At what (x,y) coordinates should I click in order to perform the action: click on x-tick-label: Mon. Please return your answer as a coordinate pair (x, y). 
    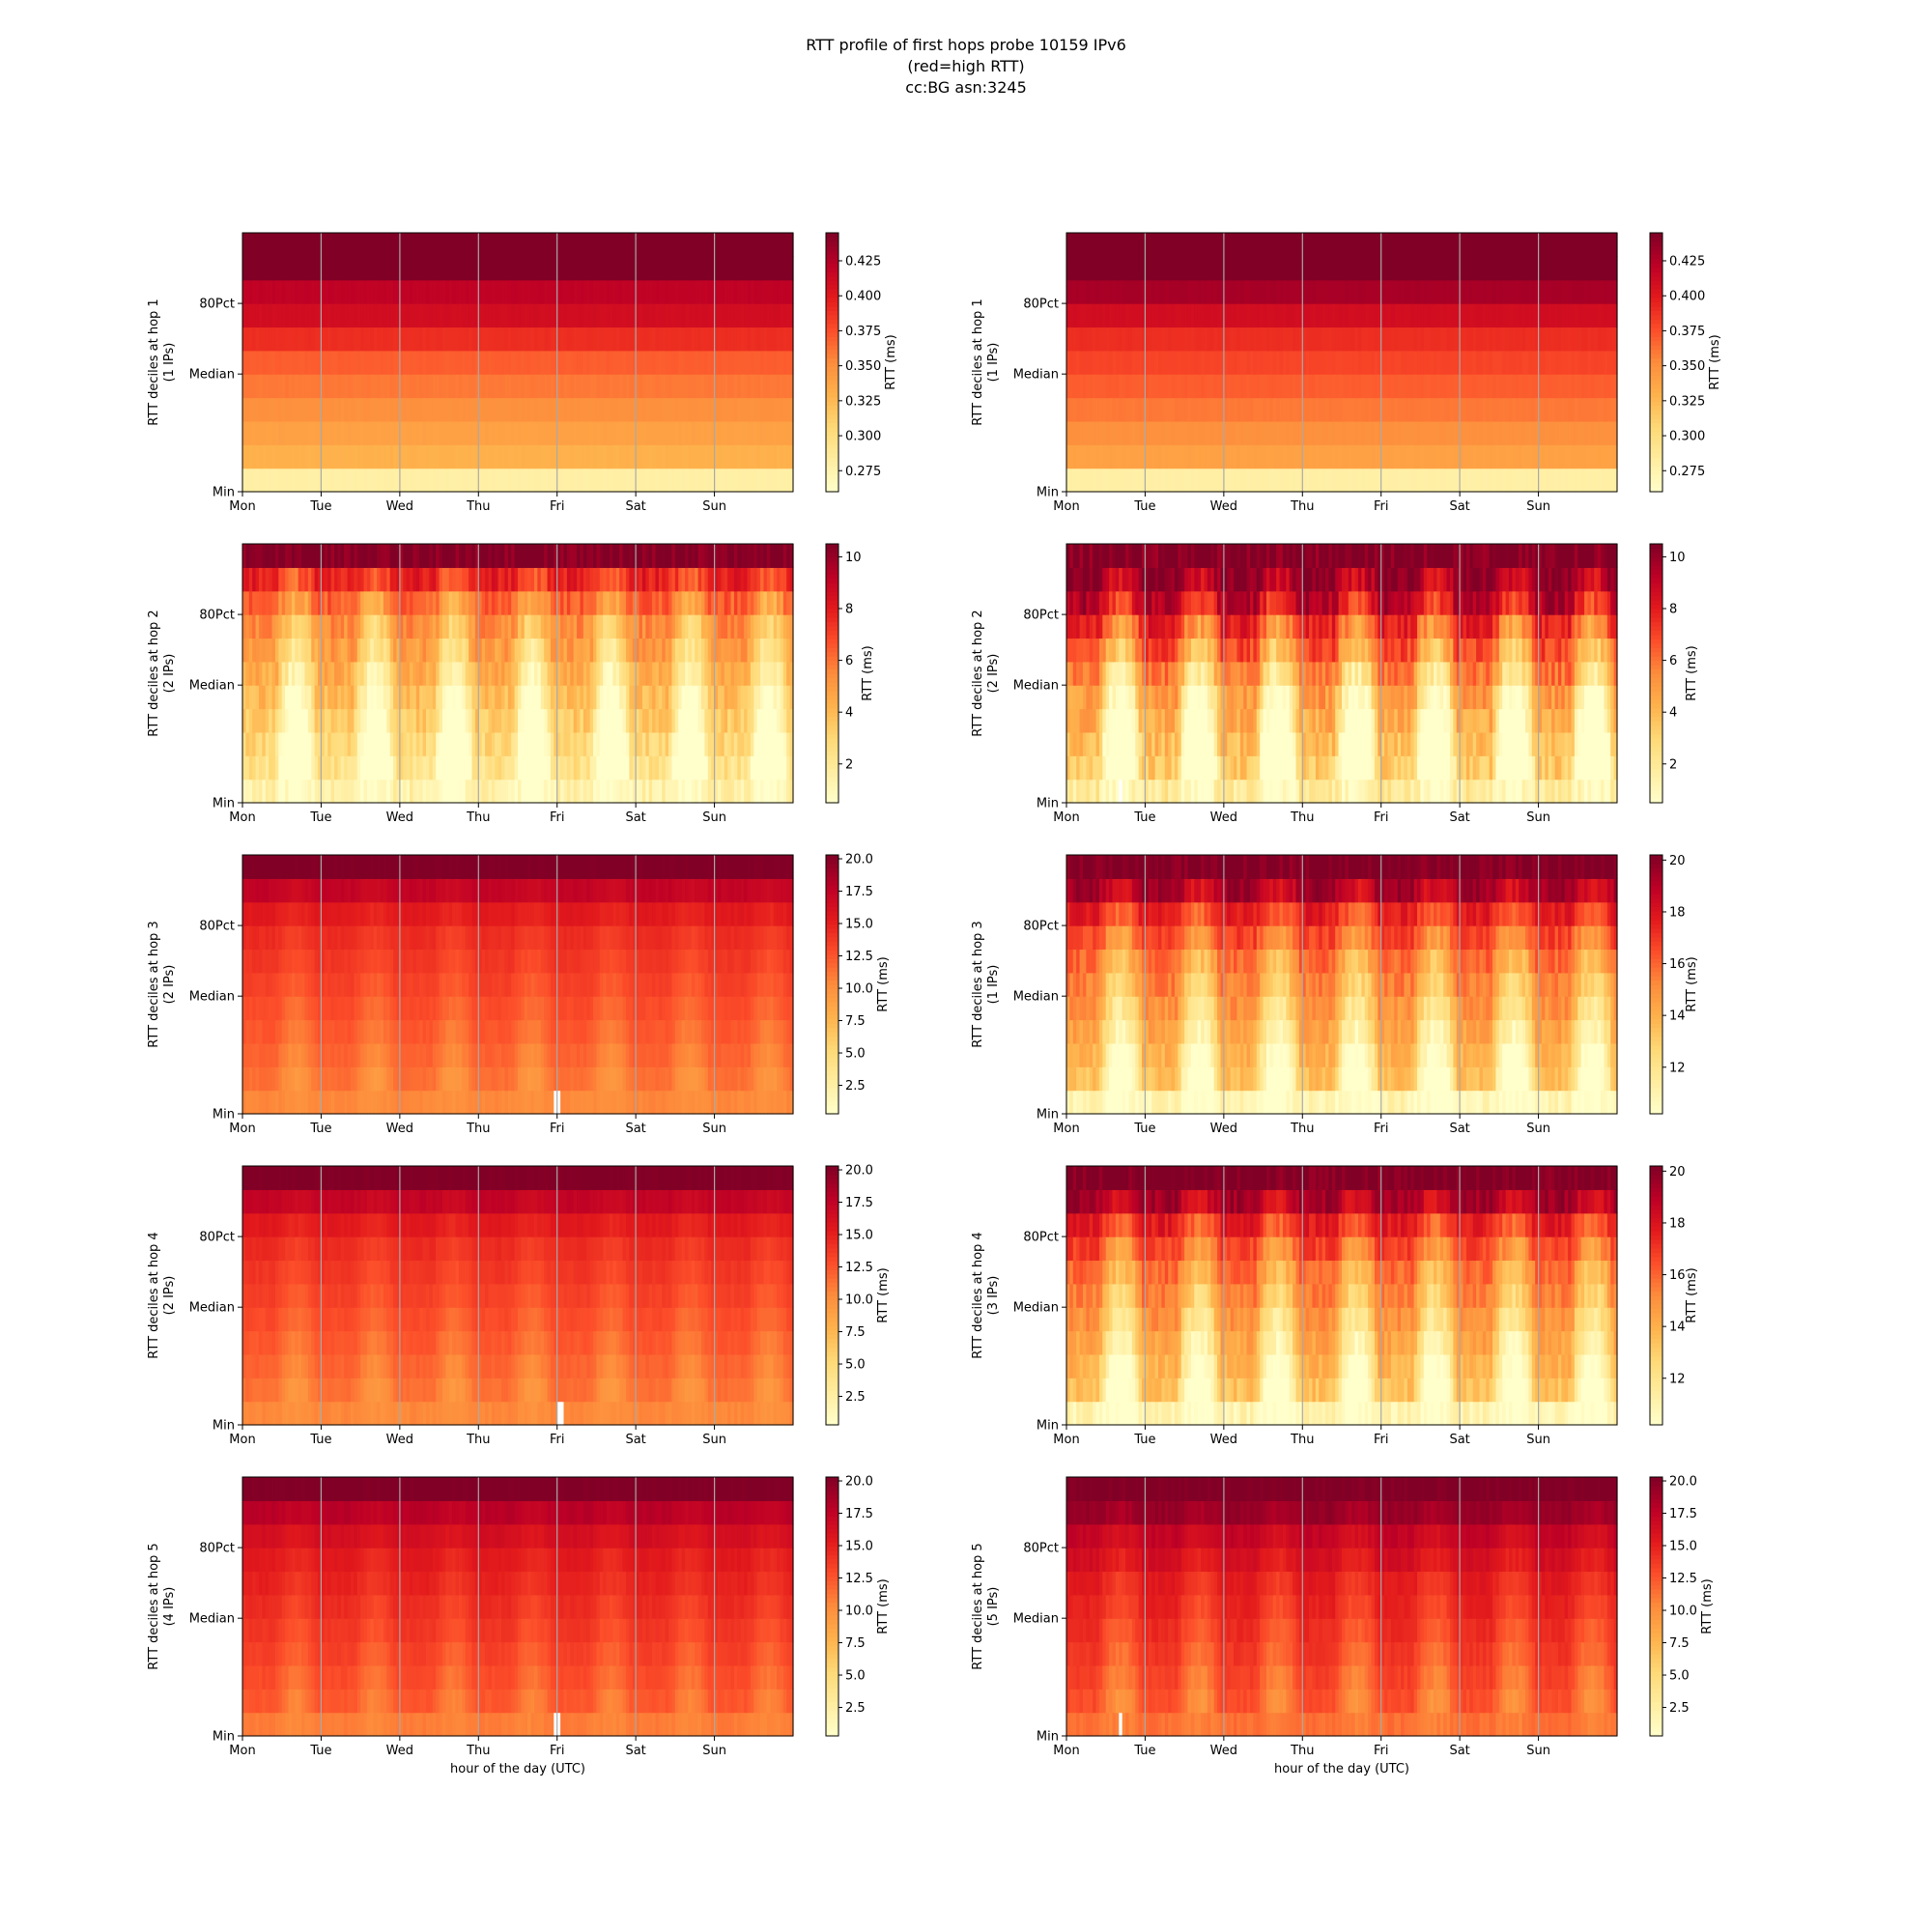
    Looking at the image, I should click on (1066, 506).